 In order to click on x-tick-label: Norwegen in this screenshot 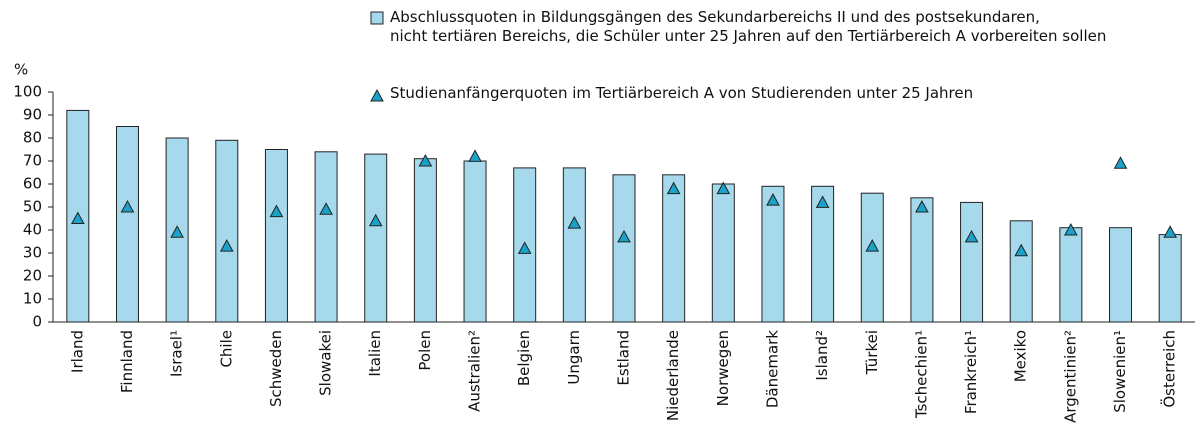, I will do `click(723, 368)`.